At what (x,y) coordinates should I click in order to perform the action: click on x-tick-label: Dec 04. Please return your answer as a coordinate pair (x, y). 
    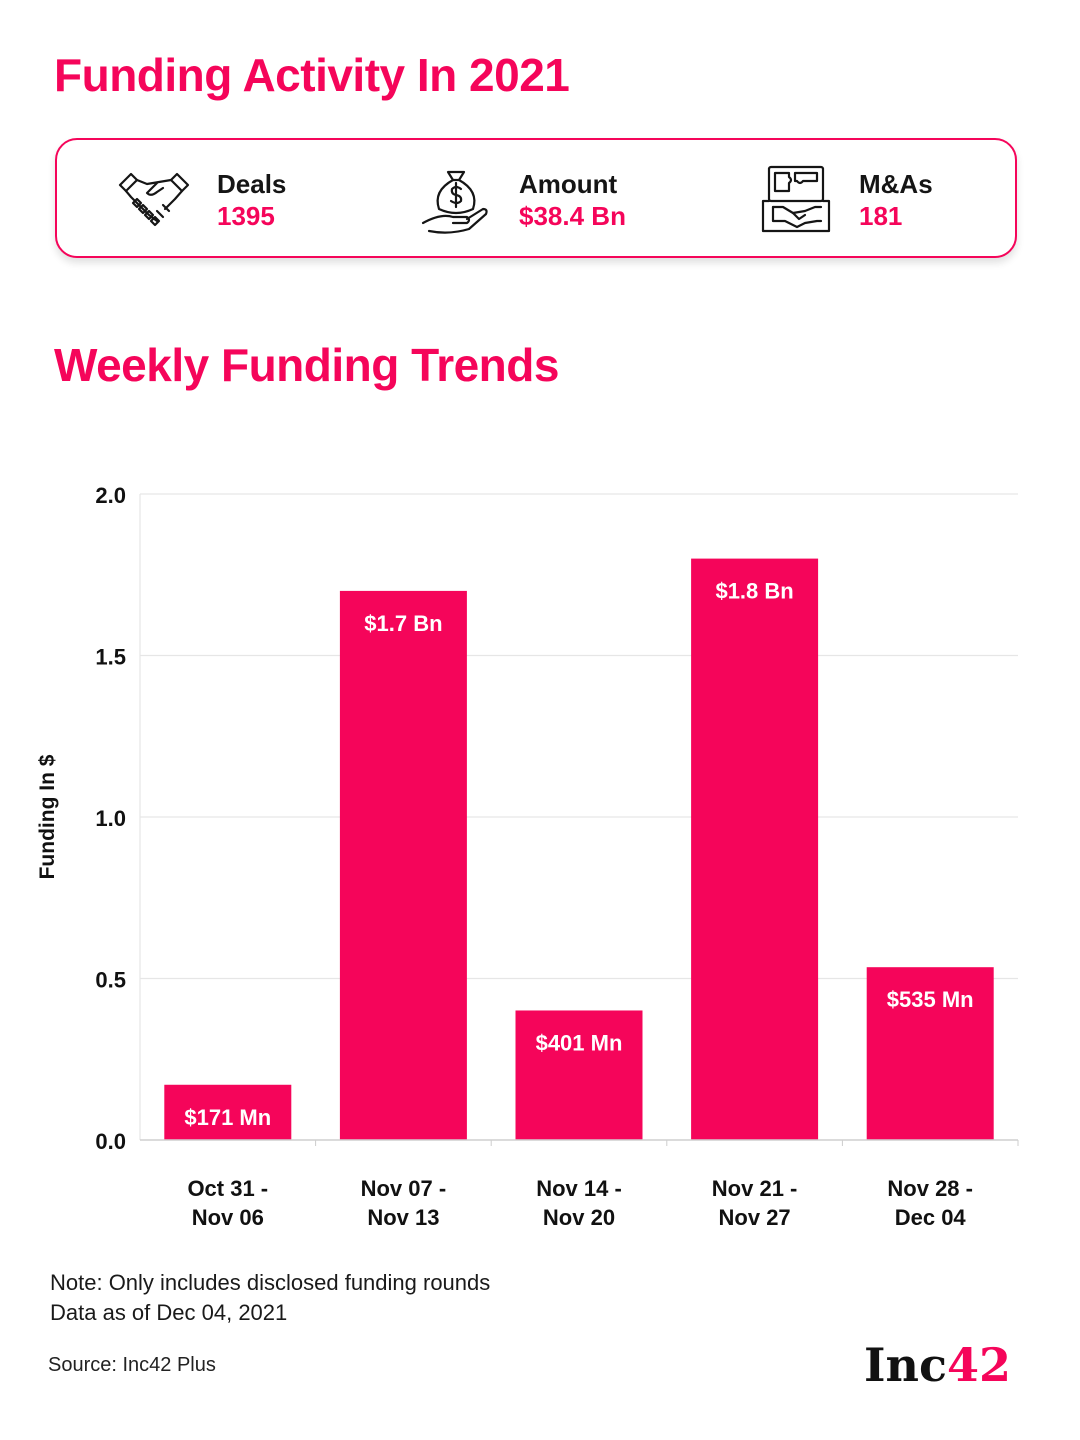
    Looking at the image, I should click on (931, 1217).